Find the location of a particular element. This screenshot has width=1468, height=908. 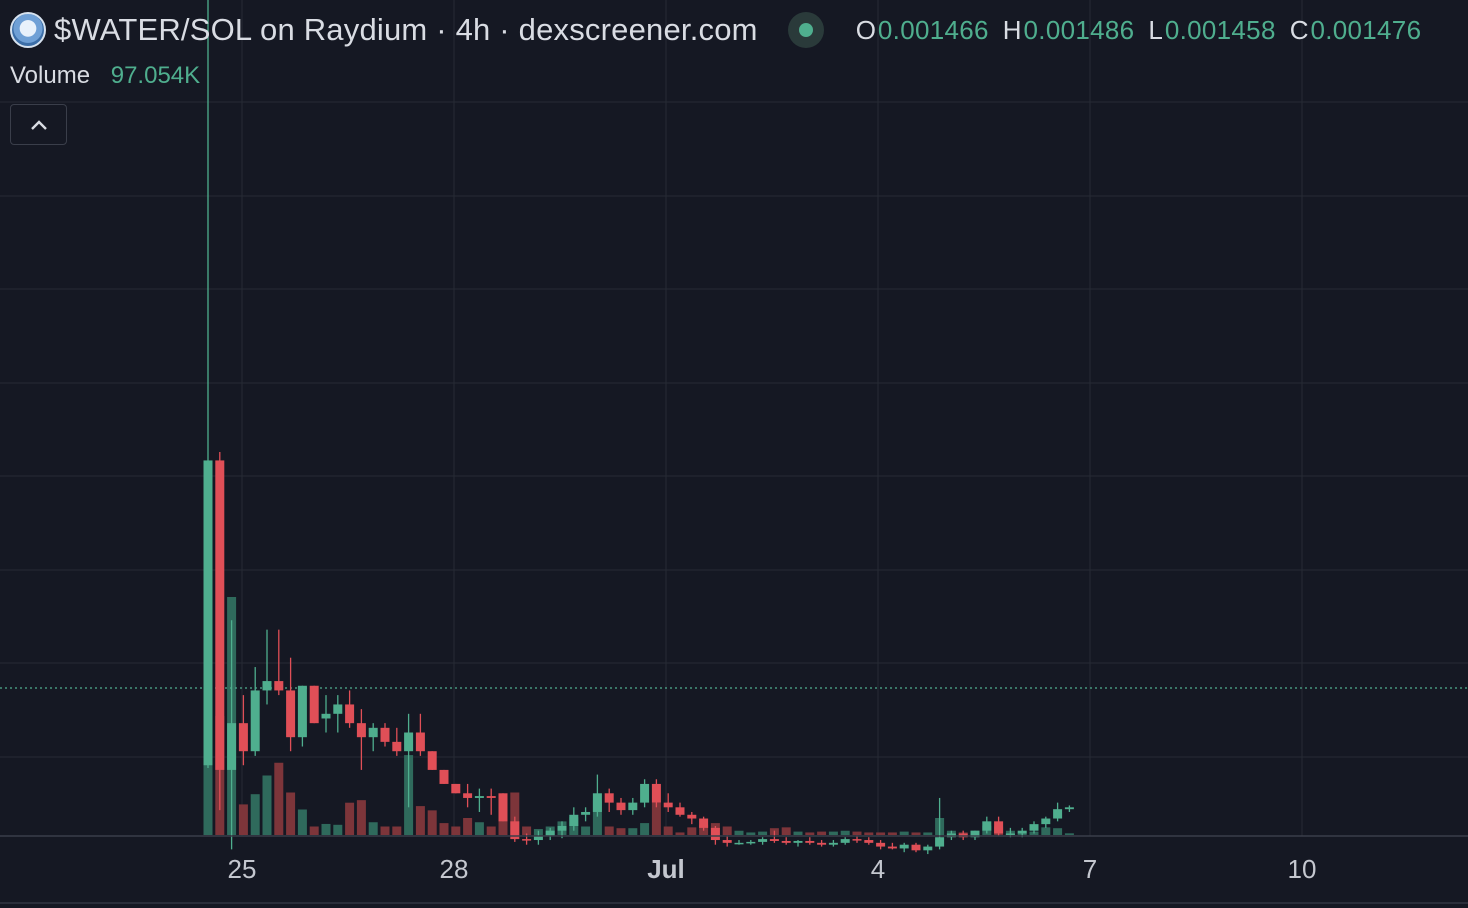

token-logo-icon is located at coordinates (28, 30).